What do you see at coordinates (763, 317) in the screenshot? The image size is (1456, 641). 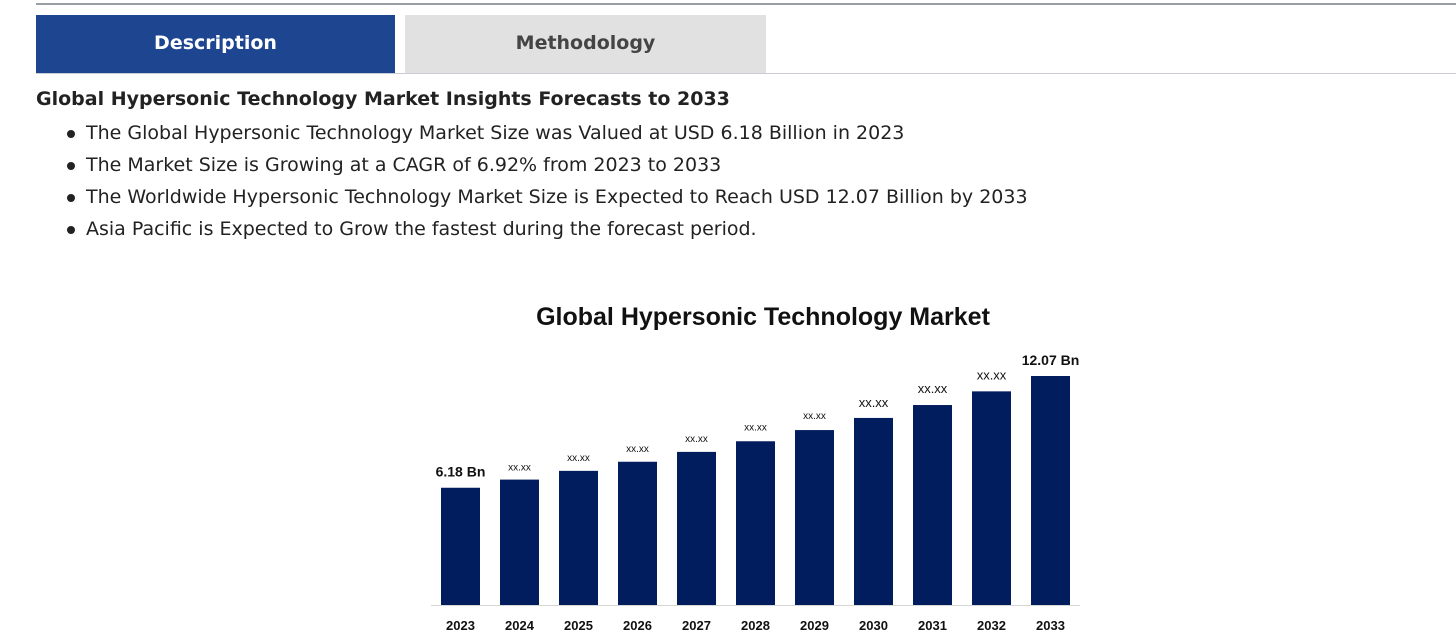 I see `chart-title: Global Hypersonic Technology Market` at bounding box center [763, 317].